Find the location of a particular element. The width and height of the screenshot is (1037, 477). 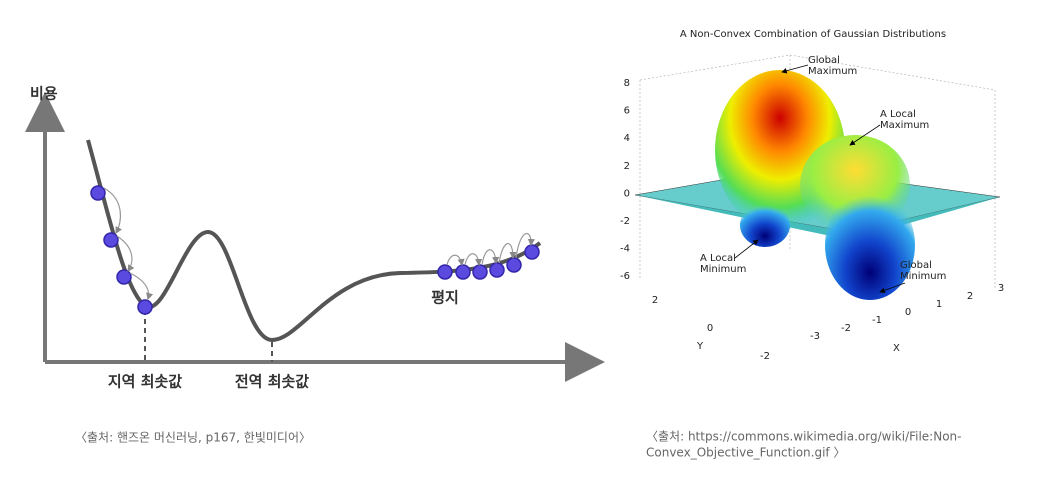

y-label: Y is located at coordinates (700, 346).